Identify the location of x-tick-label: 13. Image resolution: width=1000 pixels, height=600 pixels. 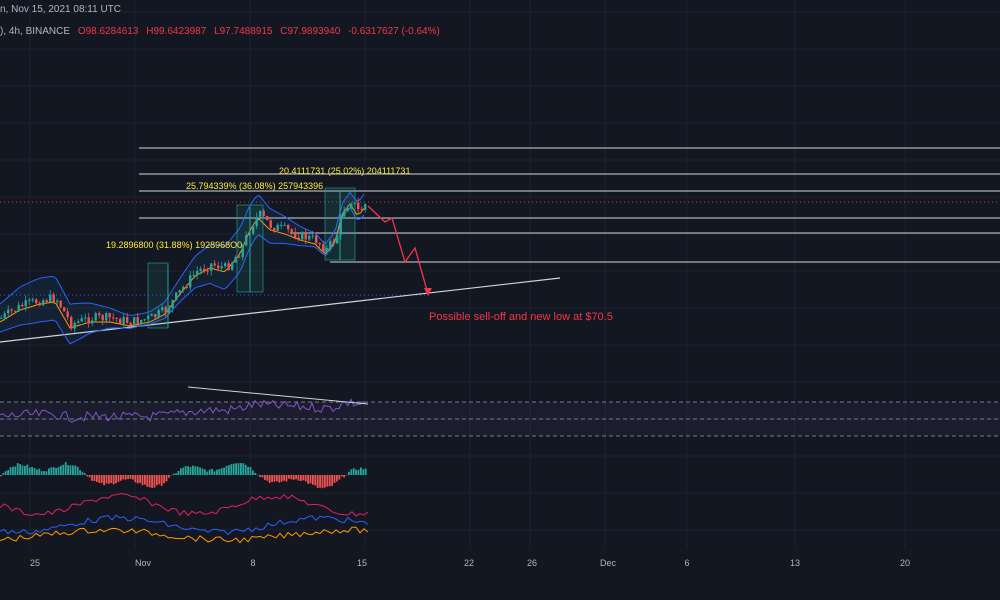
(795, 563).